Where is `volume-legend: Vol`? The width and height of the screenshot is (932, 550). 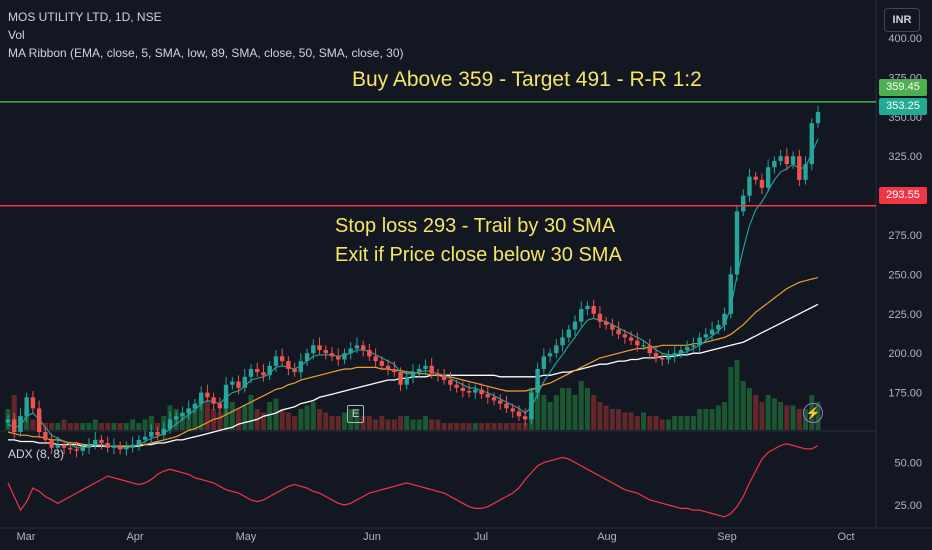 volume-legend: Vol is located at coordinates (16, 35).